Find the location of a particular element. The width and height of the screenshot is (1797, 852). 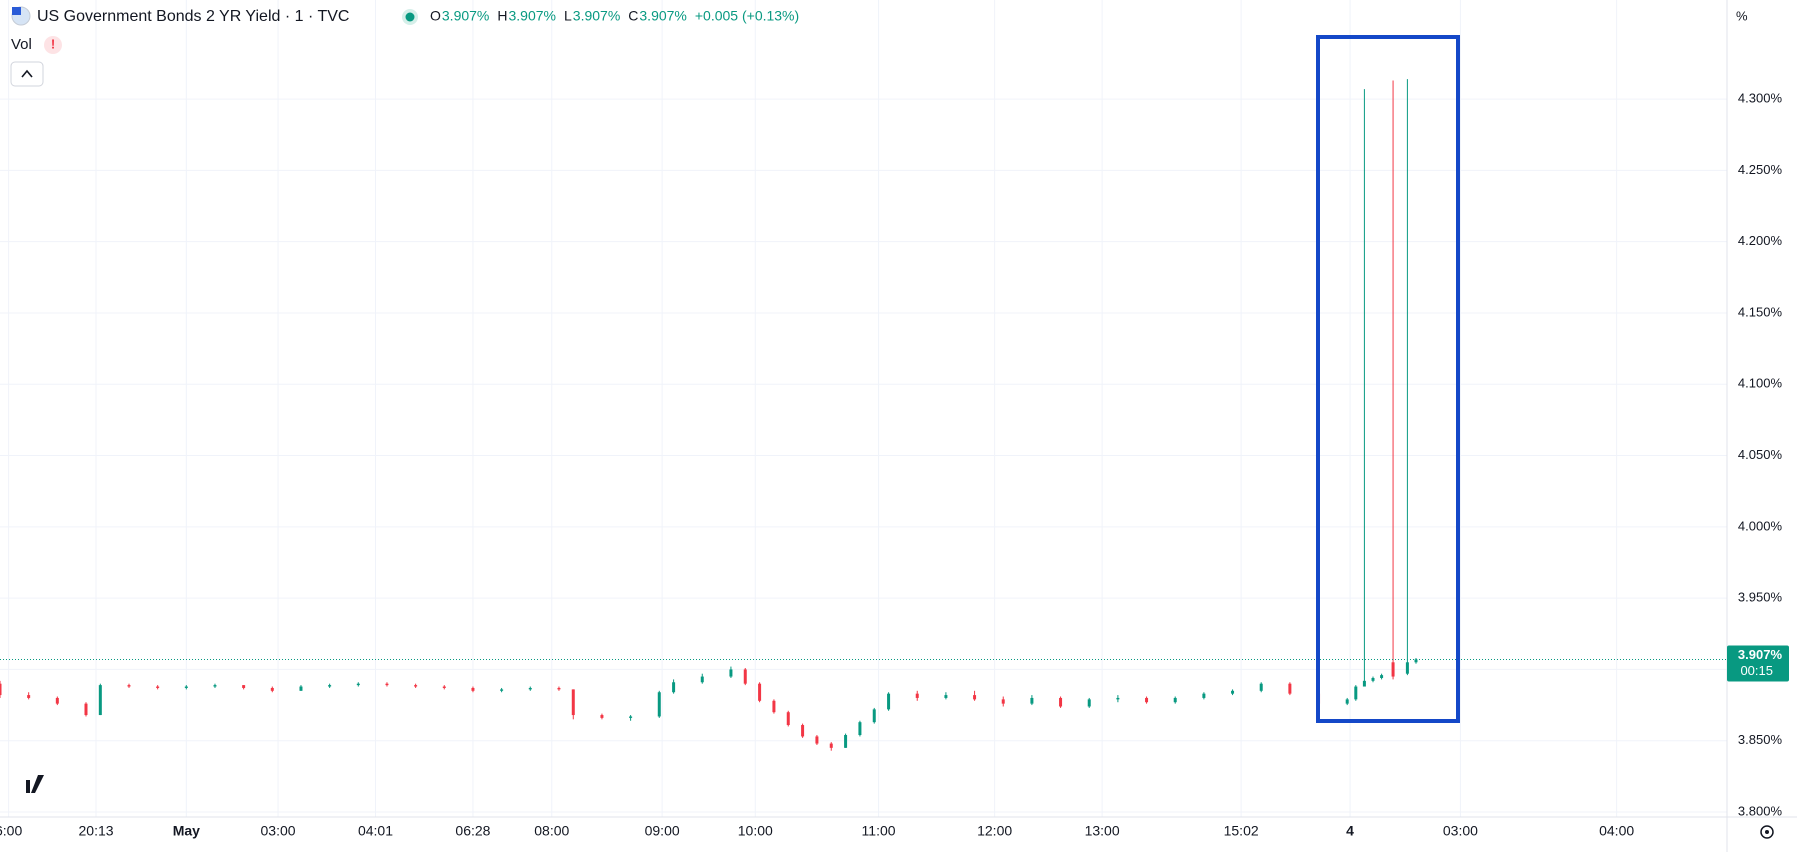

x-tick-label: May is located at coordinates (186, 831).